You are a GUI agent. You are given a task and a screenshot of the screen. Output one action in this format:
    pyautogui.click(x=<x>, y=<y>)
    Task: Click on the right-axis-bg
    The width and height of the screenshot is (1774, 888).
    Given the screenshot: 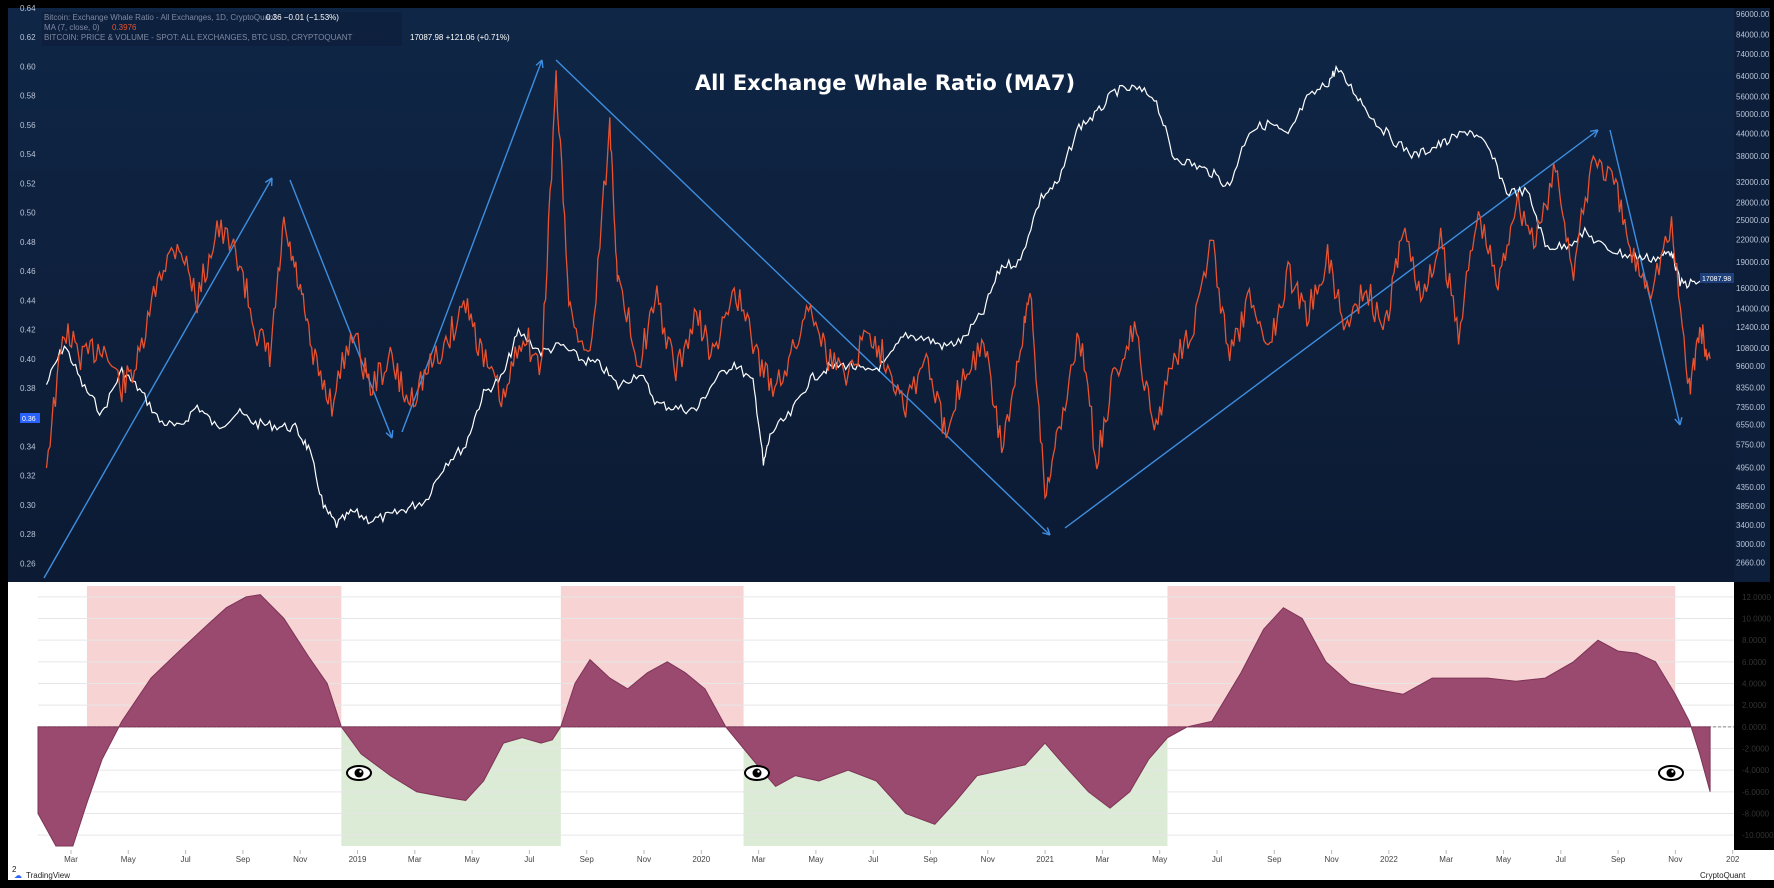 What is the action you would take?
    pyautogui.click(x=1752, y=295)
    